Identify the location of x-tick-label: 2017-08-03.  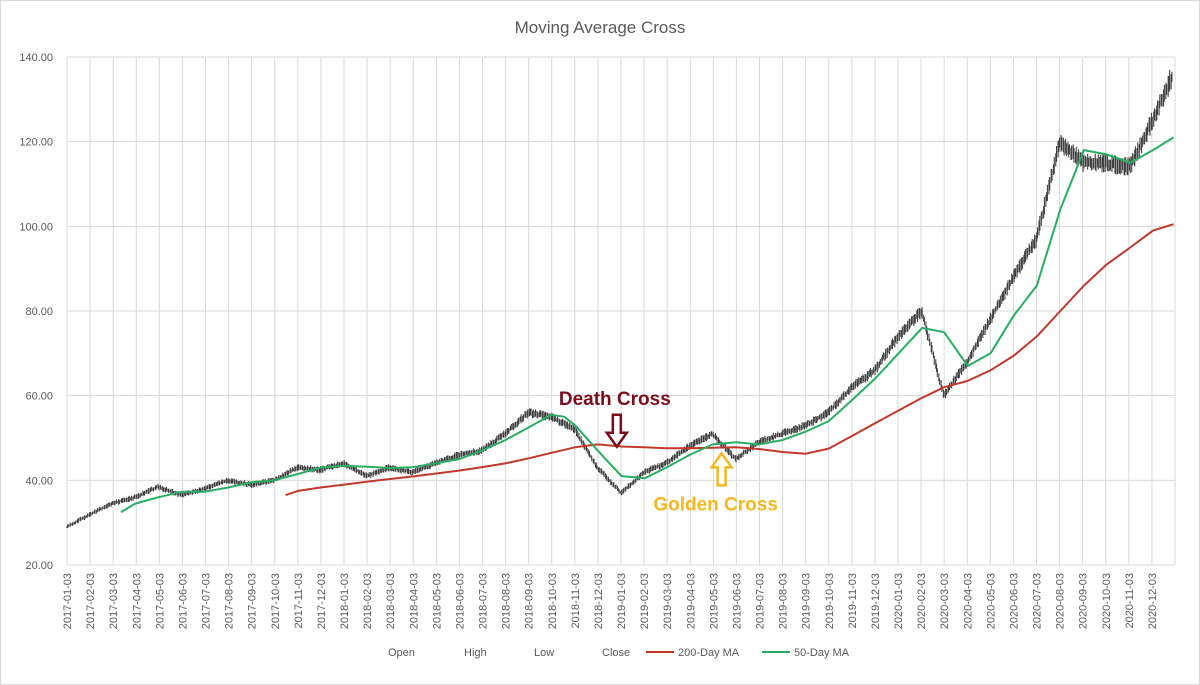
(230, 601).